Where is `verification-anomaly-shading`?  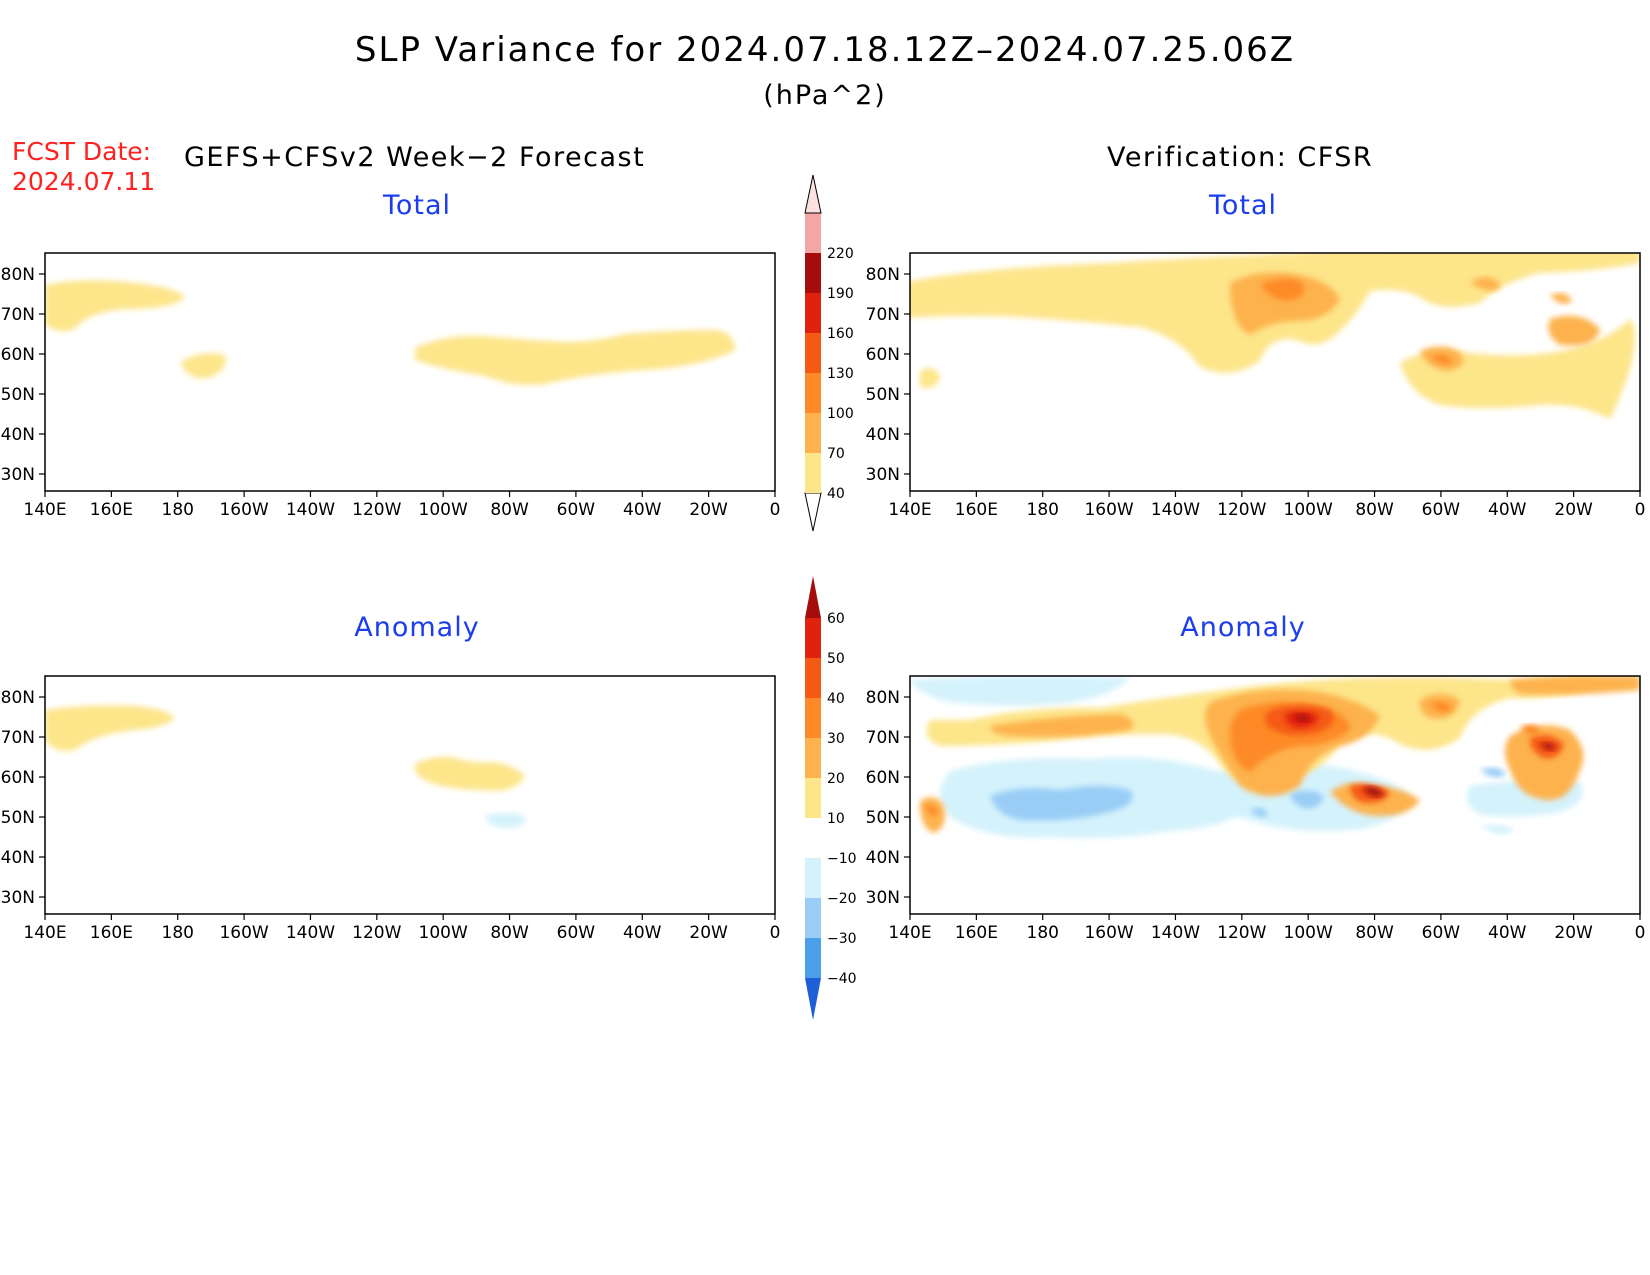 verification-anomaly-shading is located at coordinates (1275, 757).